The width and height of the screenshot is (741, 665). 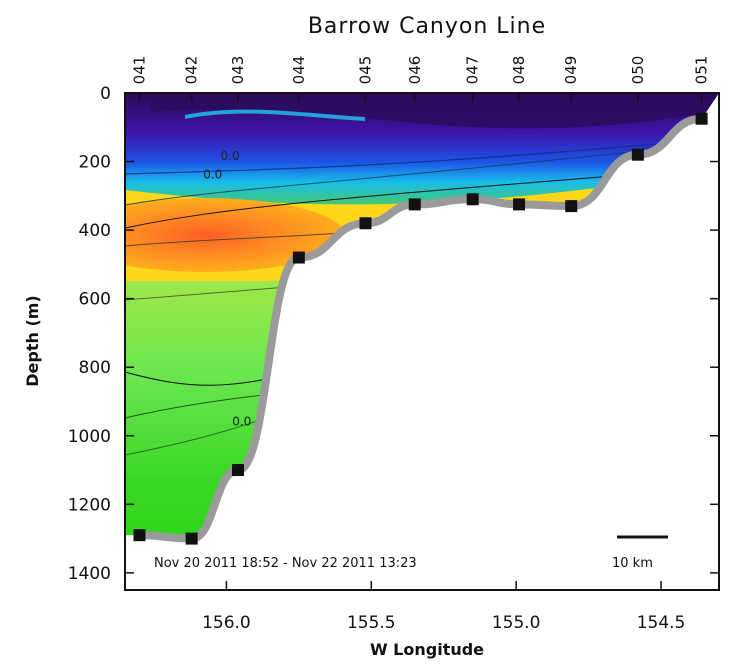 I want to click on station-label: 044, so click(x=299, y=70).